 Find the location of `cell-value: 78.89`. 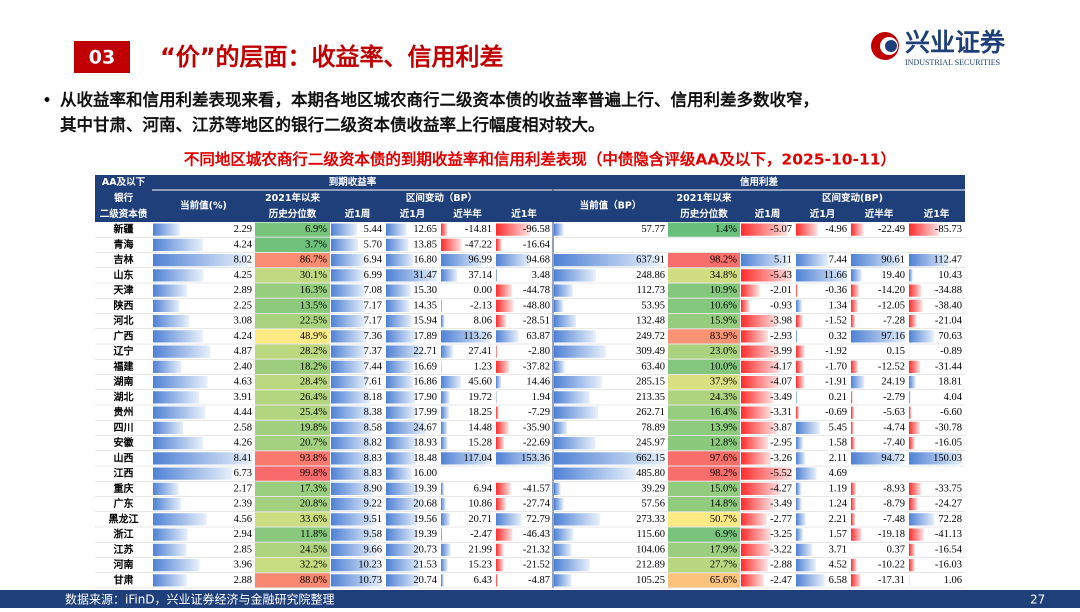

cell-value: 78.89 is located at coordinates (653, 427).